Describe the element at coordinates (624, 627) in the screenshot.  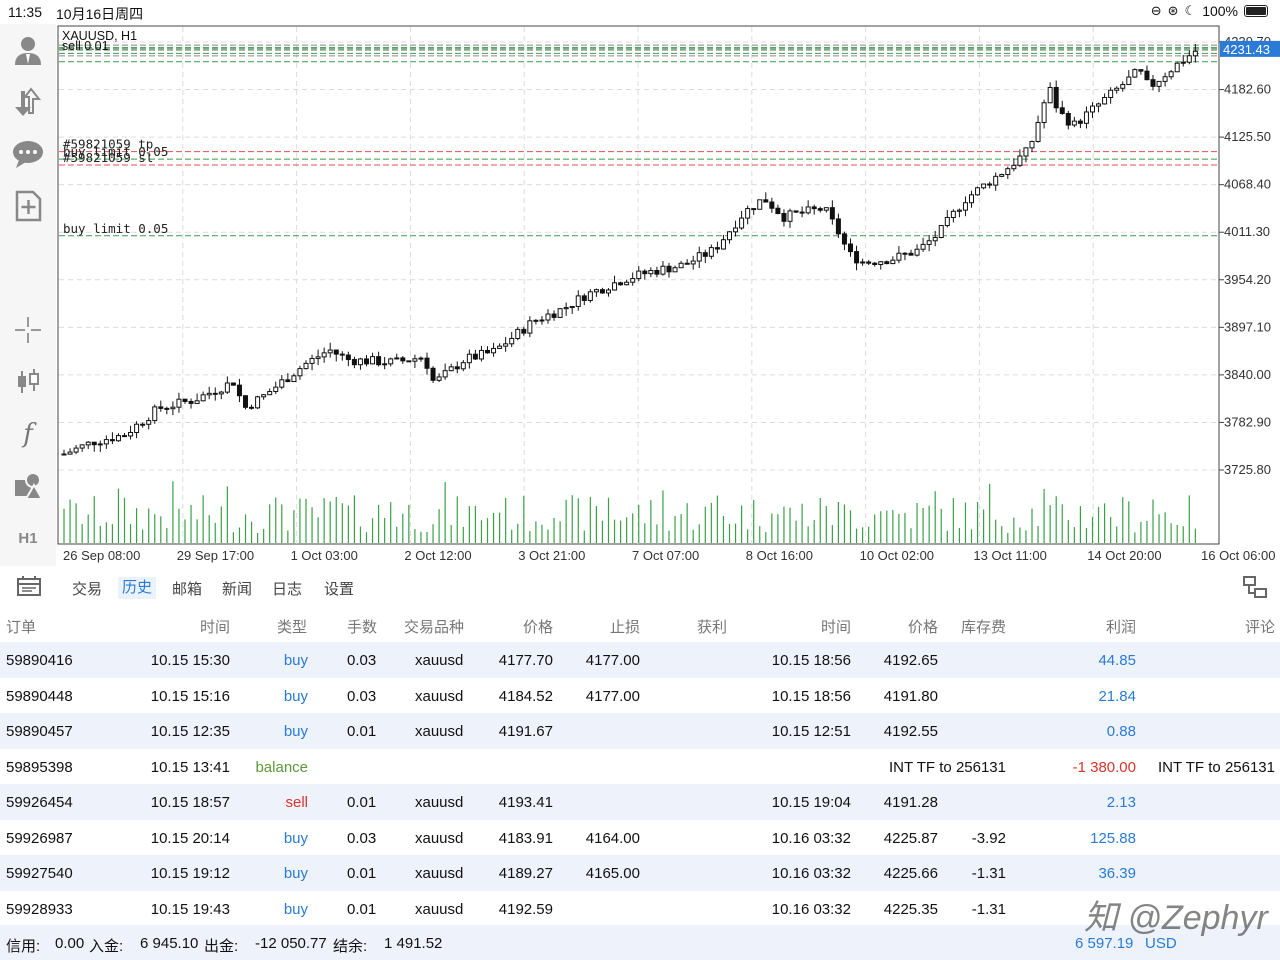
I see `col-sl: 止损` at that location.